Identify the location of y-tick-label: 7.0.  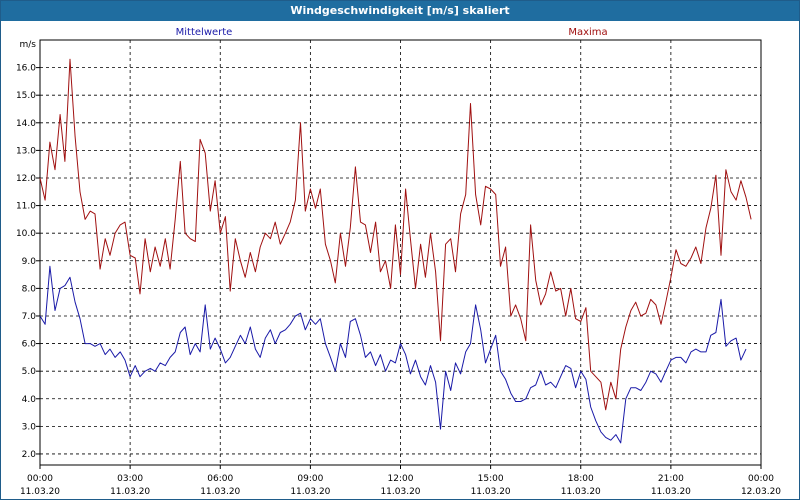
(29, 317).